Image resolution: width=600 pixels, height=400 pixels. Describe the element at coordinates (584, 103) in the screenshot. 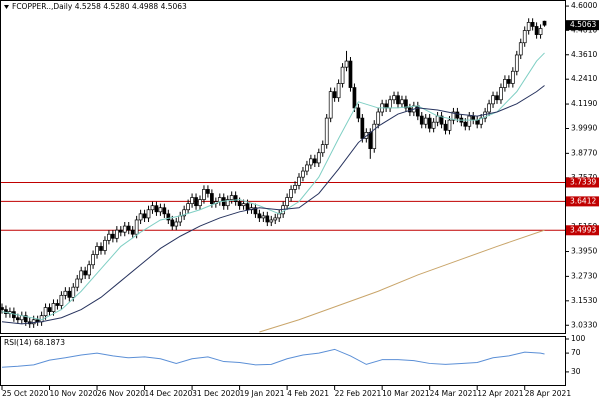

I see `y-tick-label: 4.1190` at that location.